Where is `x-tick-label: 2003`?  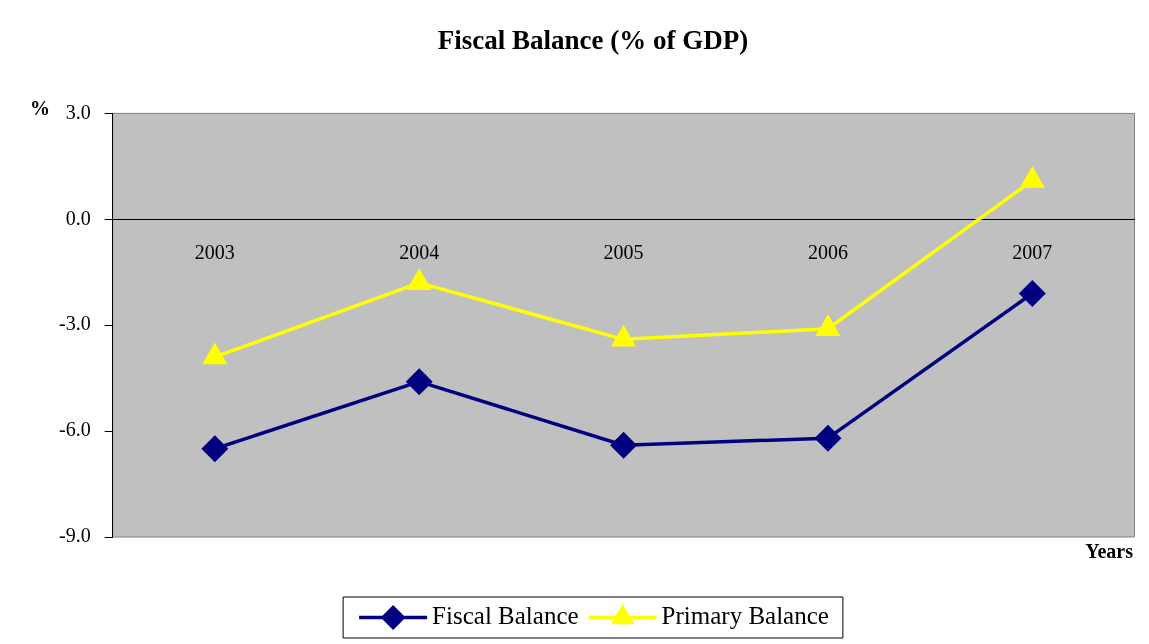
x-tick-label: 2003 is located at coordinates (214, 251).